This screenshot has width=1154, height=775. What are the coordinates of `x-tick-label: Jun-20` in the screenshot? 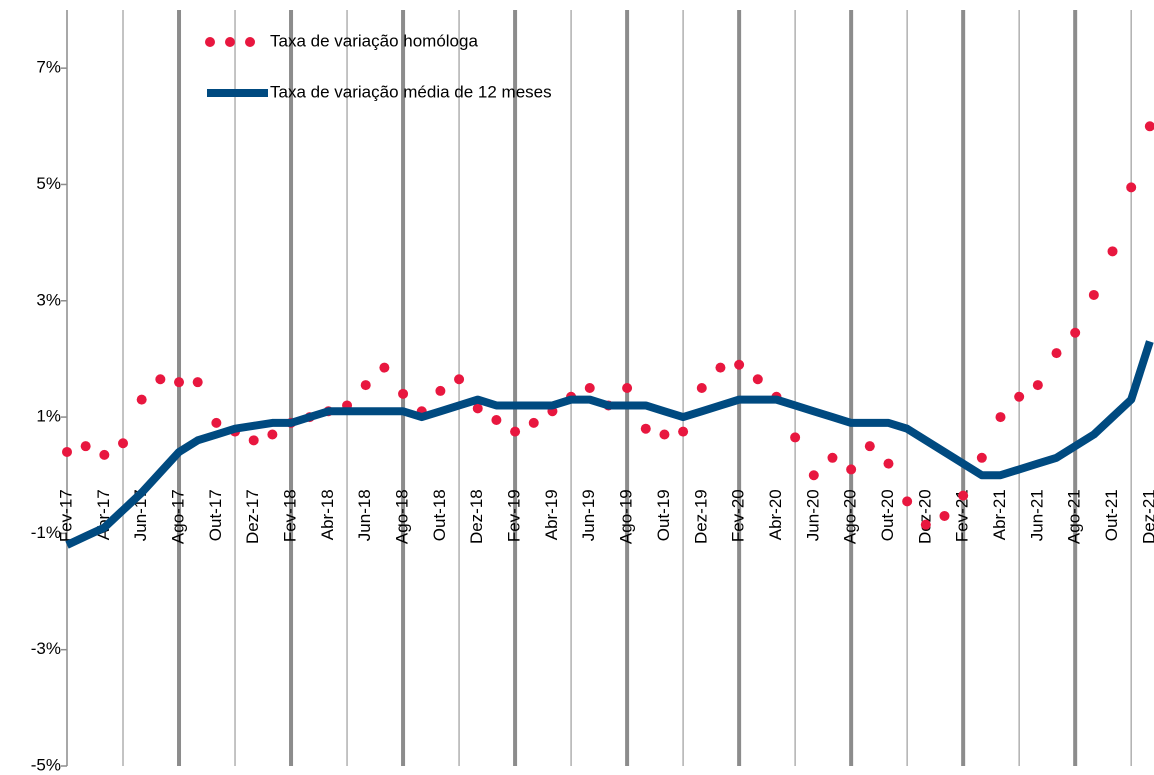 It's located at (812, 515).